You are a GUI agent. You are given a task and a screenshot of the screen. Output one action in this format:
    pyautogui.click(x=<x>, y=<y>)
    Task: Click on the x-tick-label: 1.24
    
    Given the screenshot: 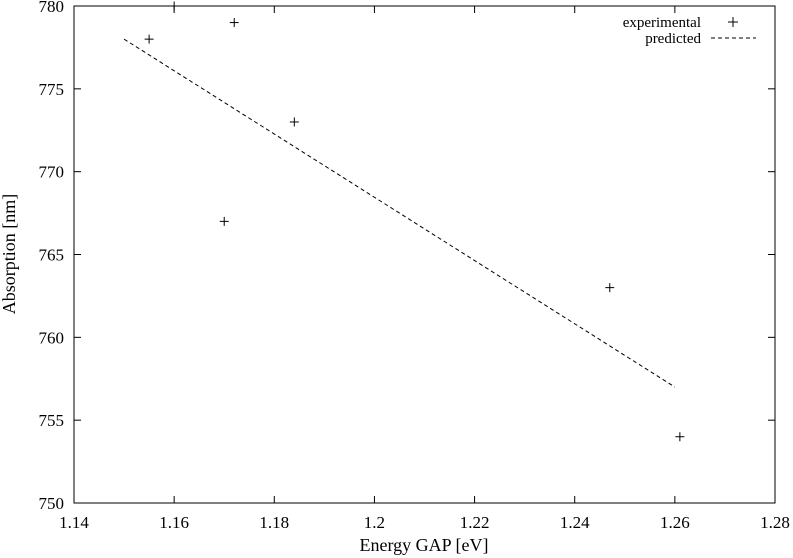 What is the action you would take?
    pyautogui.click(x=575, y=522)
    